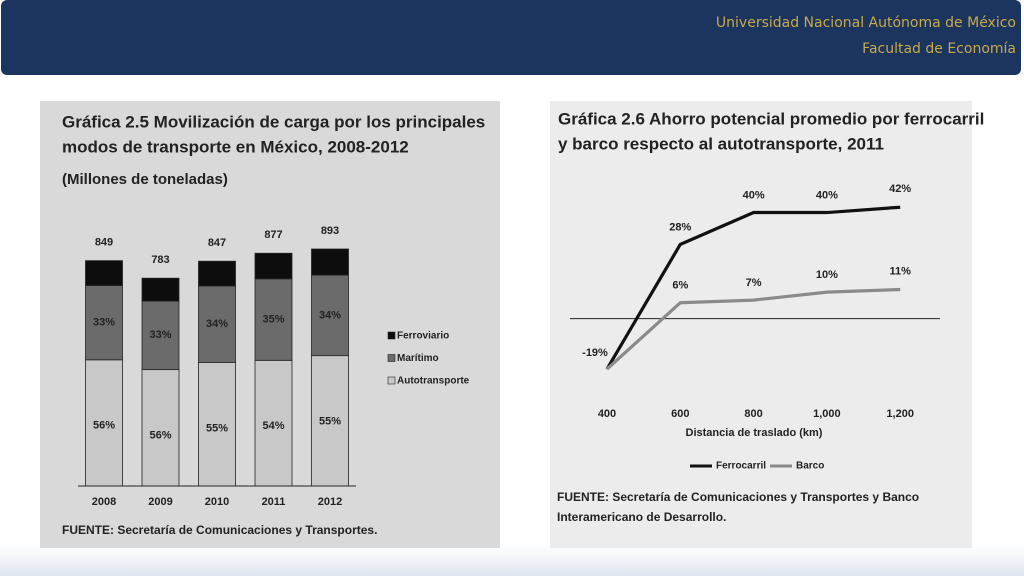  I want to click on x-tick-label: 2010, so click(217, 502).